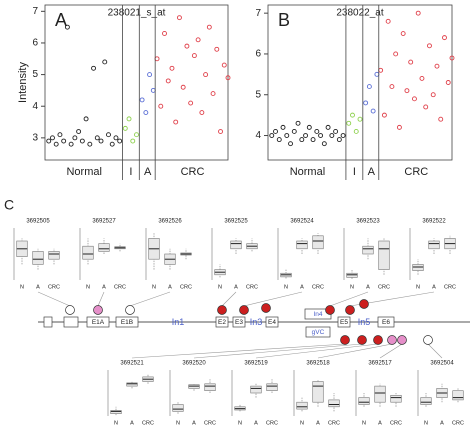 This screenshot has width=474, height=434. Describe the element at coordinates (222, 322) in the screenshot. I see `exon-label: E2` at that location.